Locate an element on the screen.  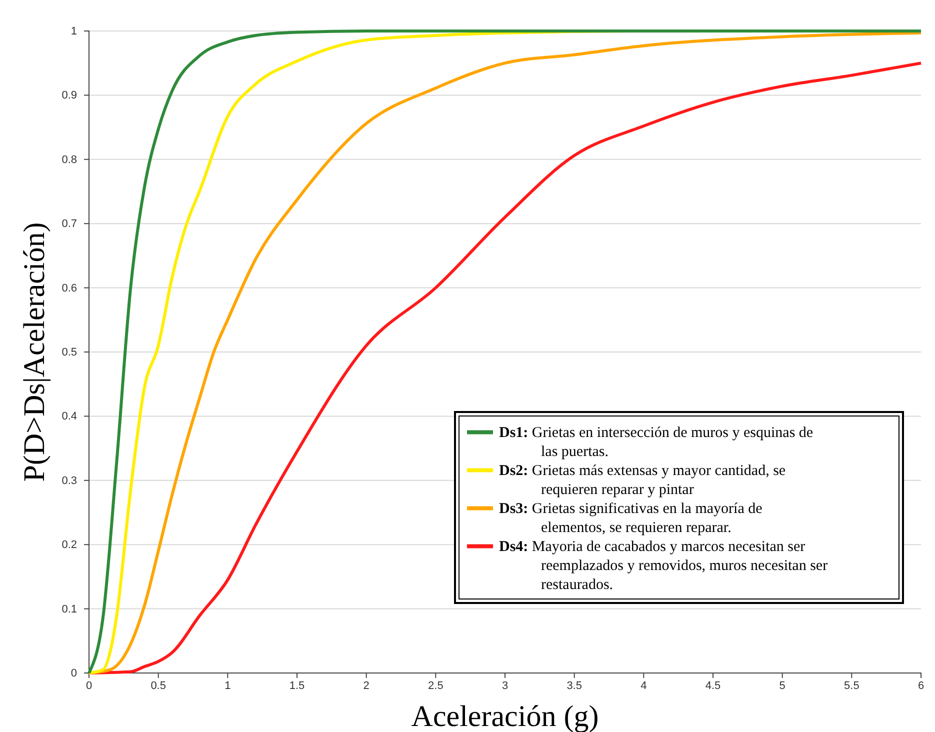
x-tick-label: 4.5 is located at coordinates (713, 686).